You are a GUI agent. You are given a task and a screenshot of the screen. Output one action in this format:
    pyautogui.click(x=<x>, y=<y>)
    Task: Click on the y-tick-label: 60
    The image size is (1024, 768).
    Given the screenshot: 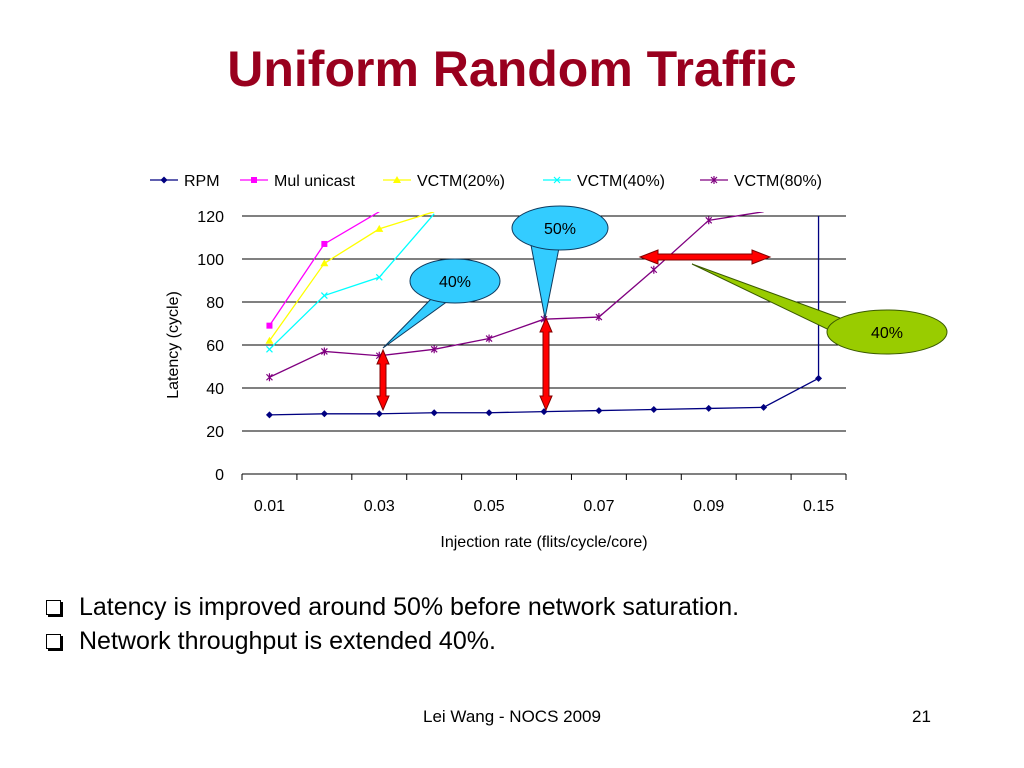 What is the action you would take?
    pyautogui.click(x=215, y=346)
    